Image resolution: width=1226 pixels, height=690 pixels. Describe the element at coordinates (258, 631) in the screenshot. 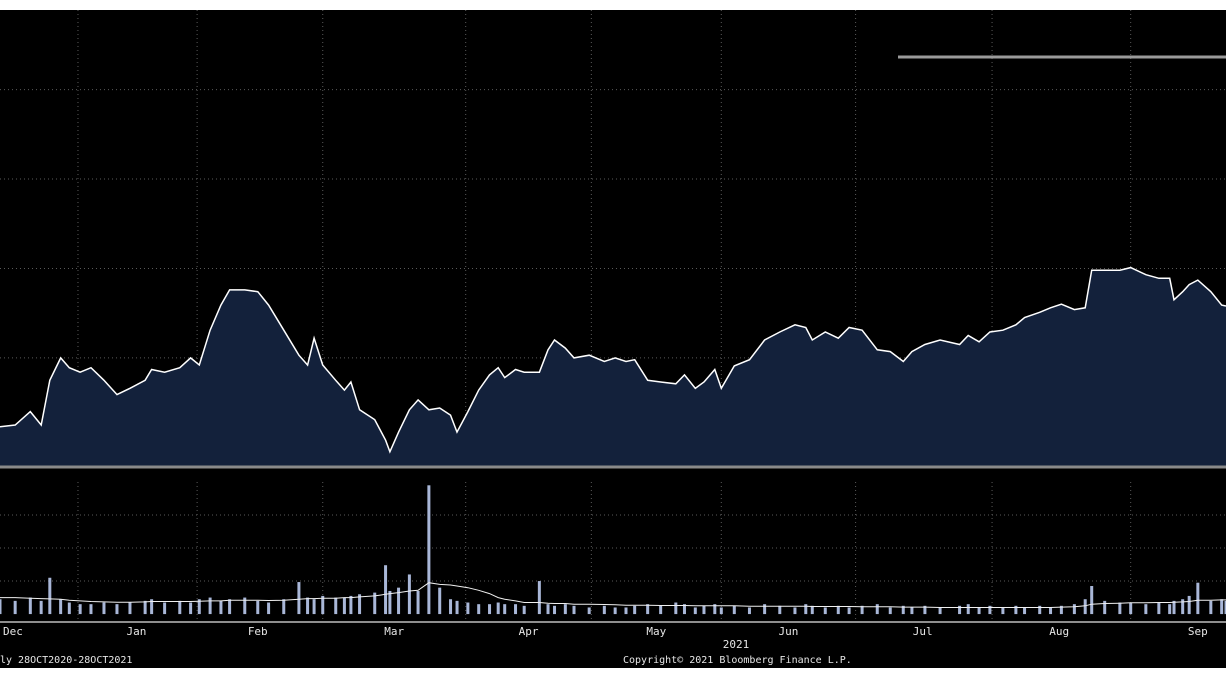

I see `x-tick-label: Feb` at that location.